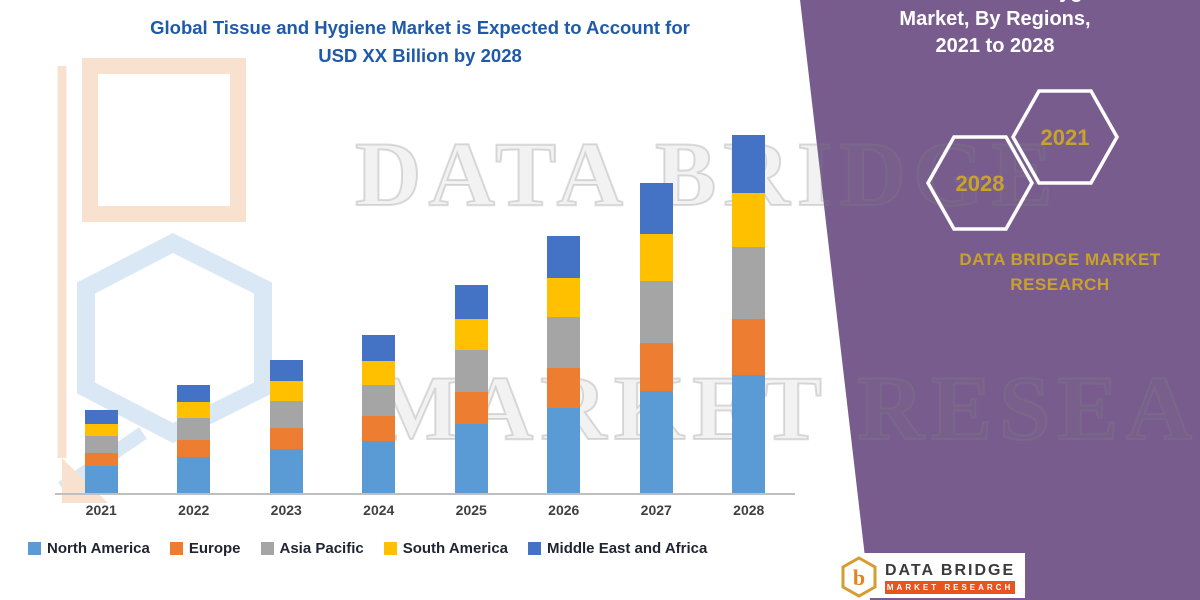  What do you see at coordinates (420, 55) in the screenshot?
I see `chart-title-line2: USD XX Billion by 2028` at bounding box center [420, 55].